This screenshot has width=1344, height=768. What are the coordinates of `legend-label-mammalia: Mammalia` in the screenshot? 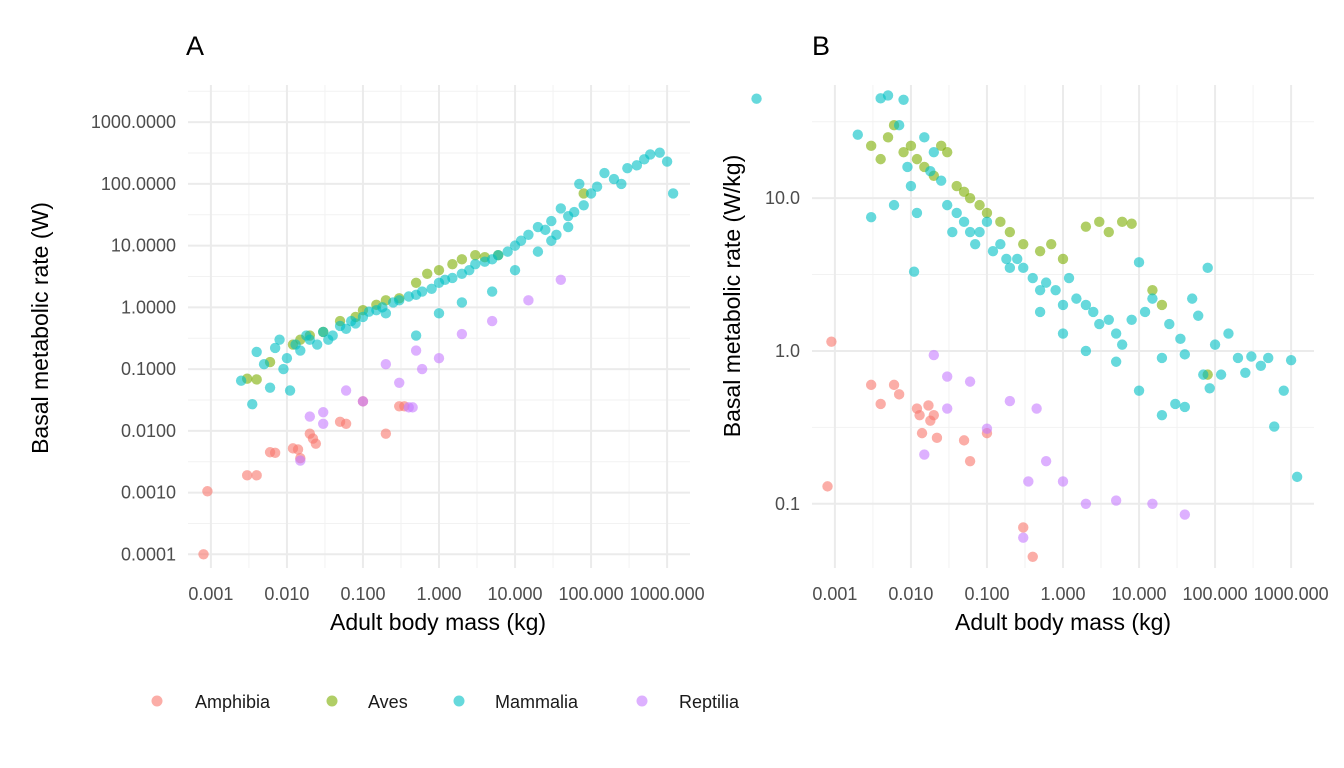 It's located at (537, 702).